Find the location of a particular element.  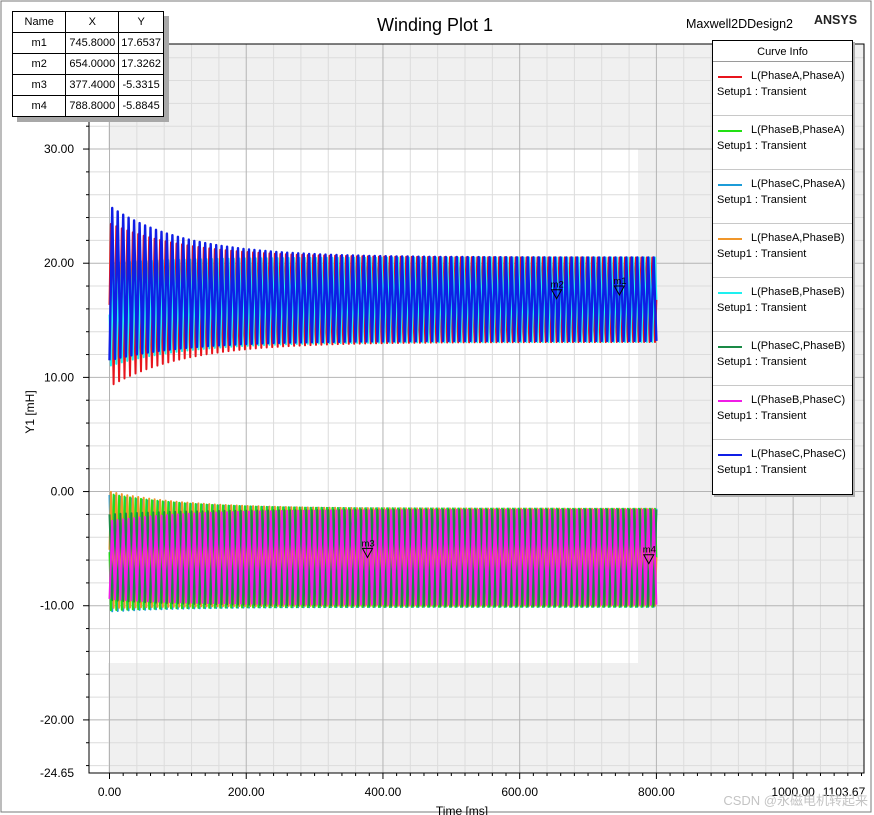

marker-m1: m1 is located at coordinates (620, 286).